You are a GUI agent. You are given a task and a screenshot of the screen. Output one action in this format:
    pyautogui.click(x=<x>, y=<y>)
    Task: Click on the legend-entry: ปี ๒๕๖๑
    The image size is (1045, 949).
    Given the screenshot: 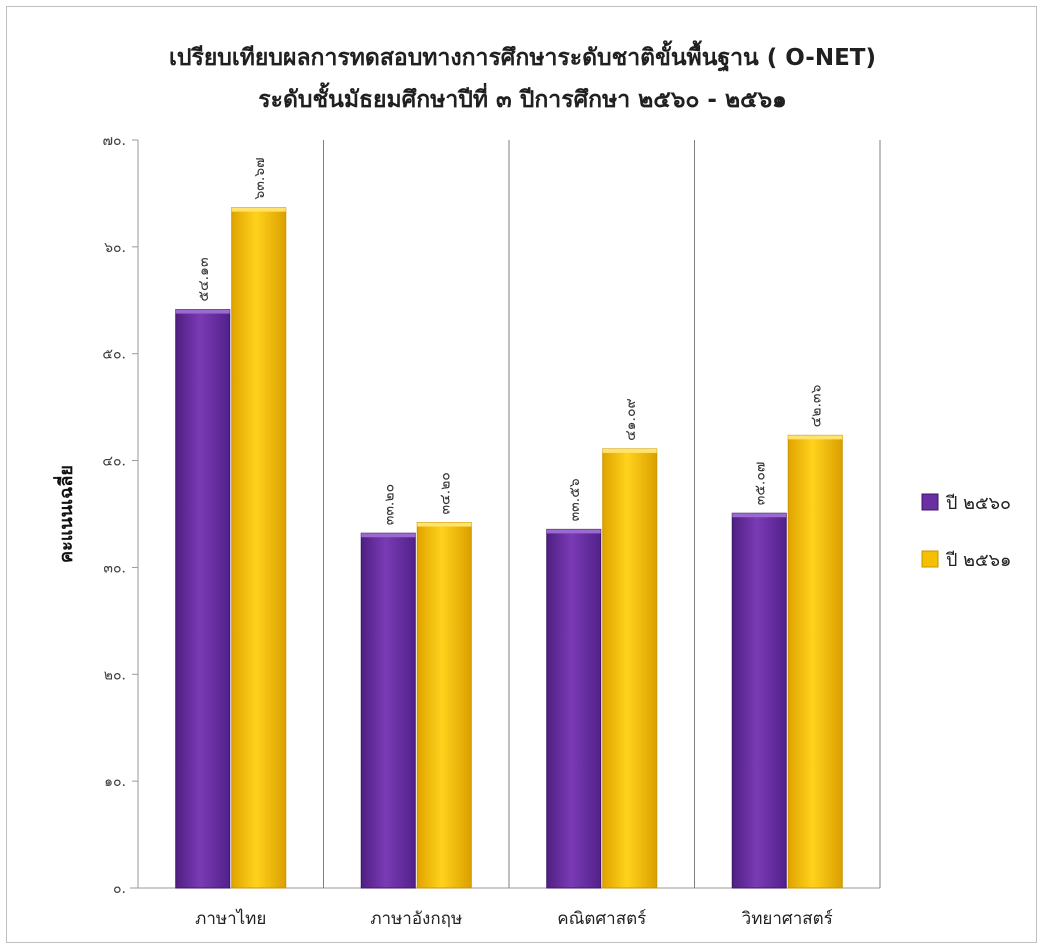 What is the action you would take?
    pyautogui.click(x=979, y=560)
    